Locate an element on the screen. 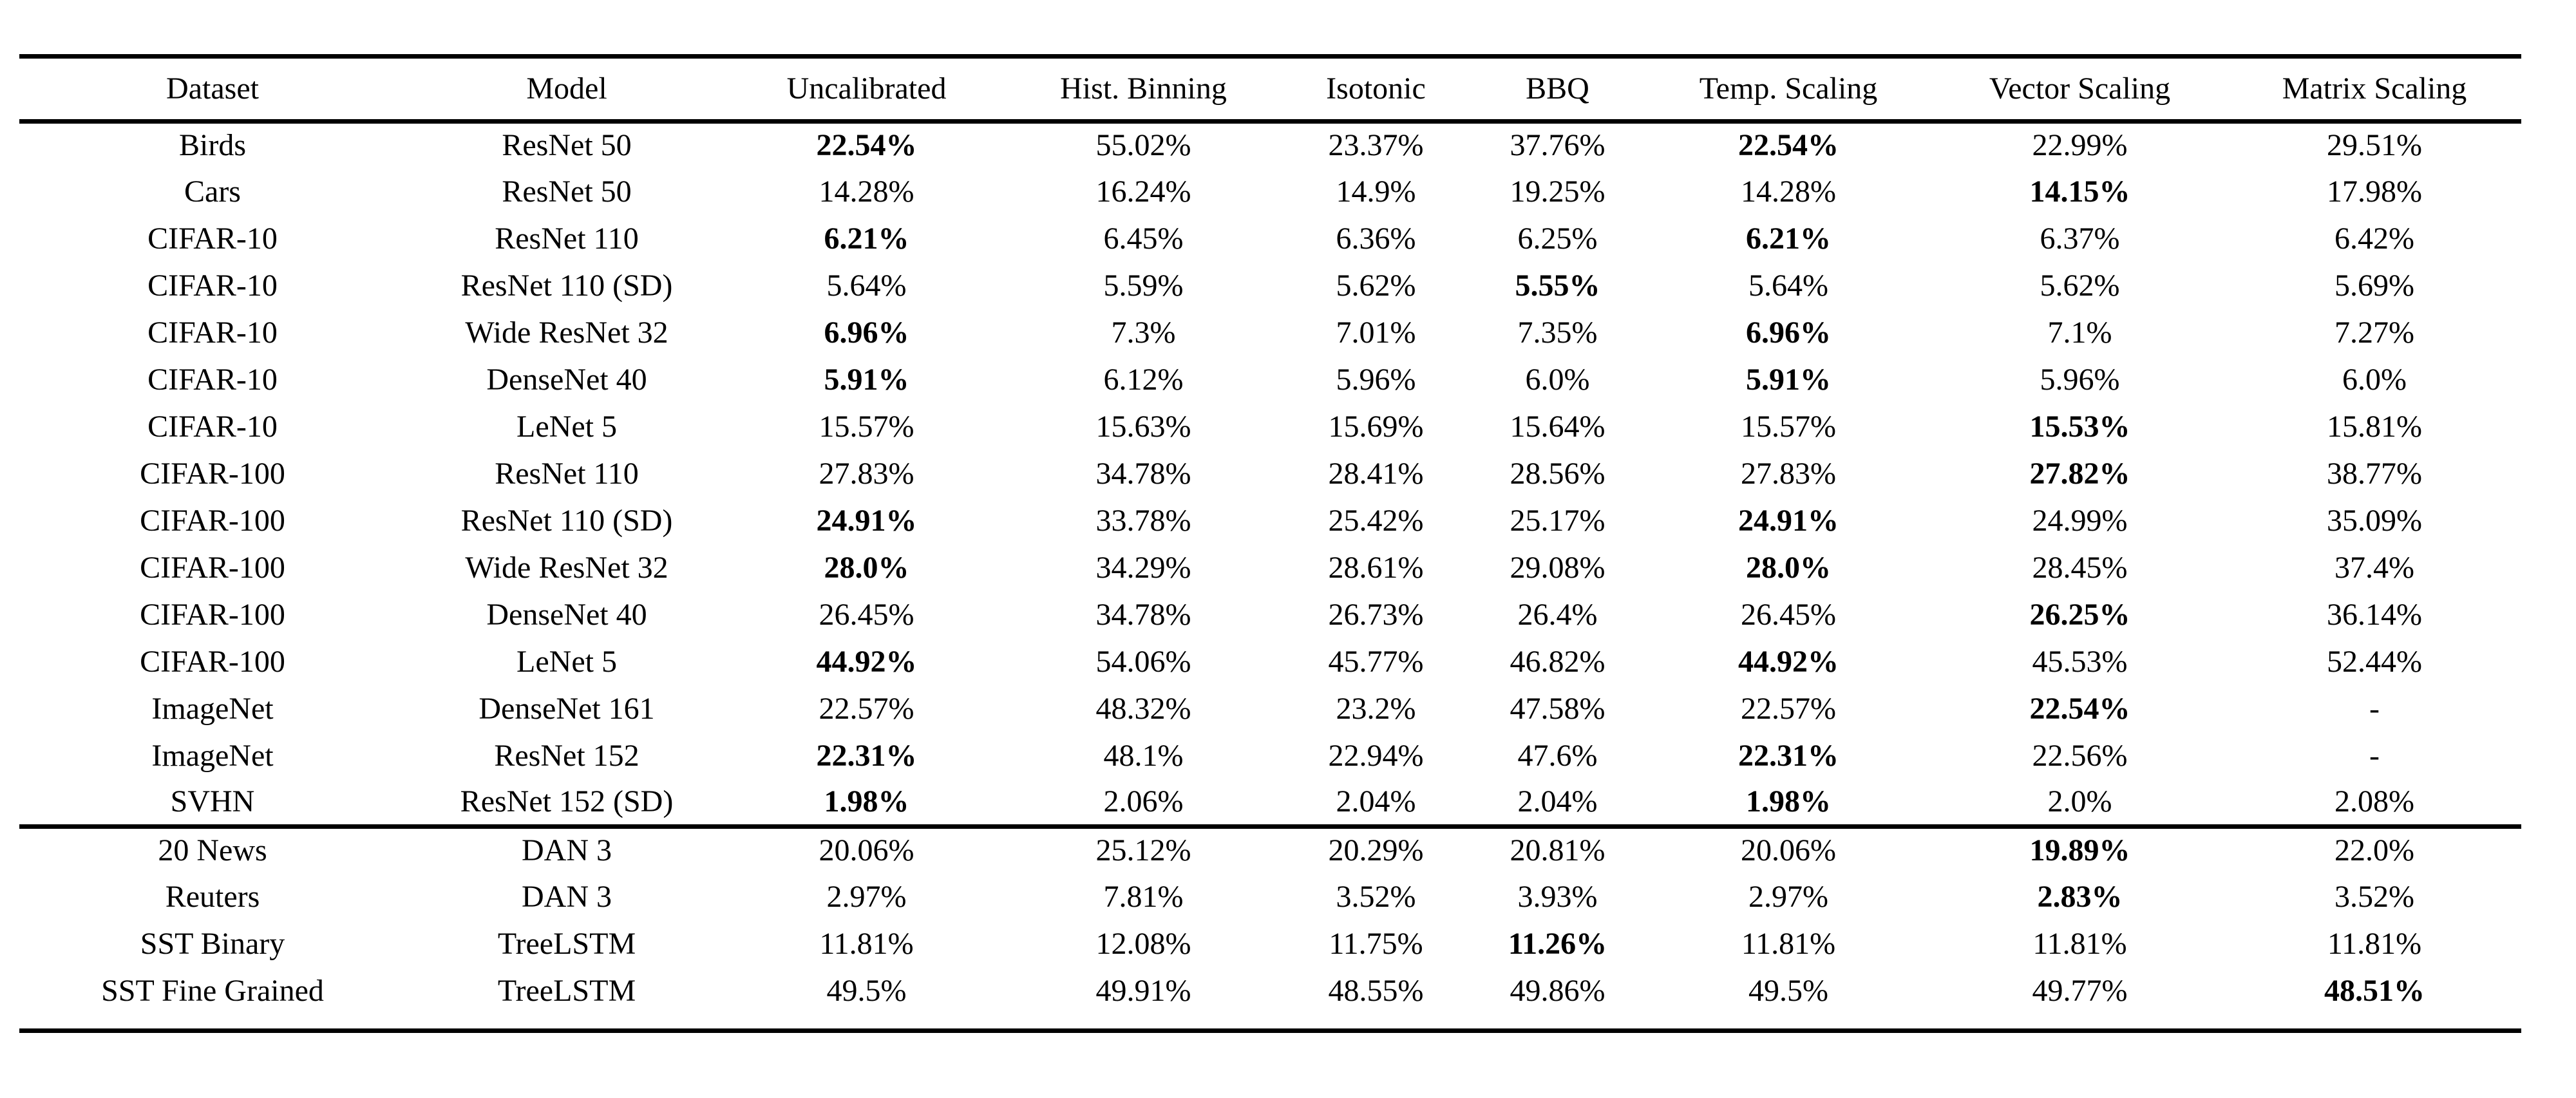 The height and width of the screenshot is (1098, 2576). value-cell: 5.64% is located at coordinates (867, 285).